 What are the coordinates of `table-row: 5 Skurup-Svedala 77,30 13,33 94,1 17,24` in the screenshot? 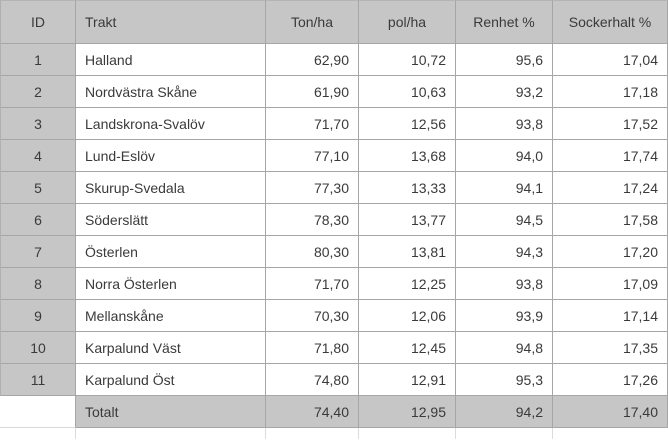 It's located at (334, 188).